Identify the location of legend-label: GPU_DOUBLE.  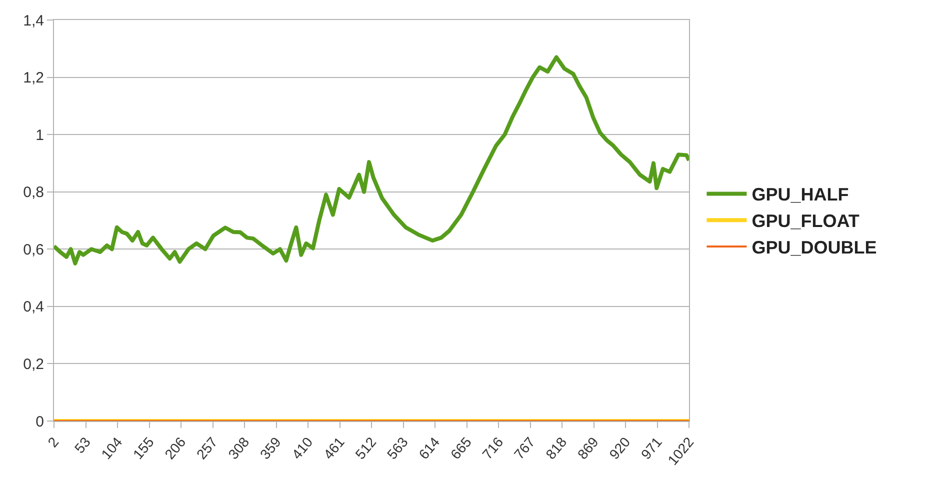
(814, 248).